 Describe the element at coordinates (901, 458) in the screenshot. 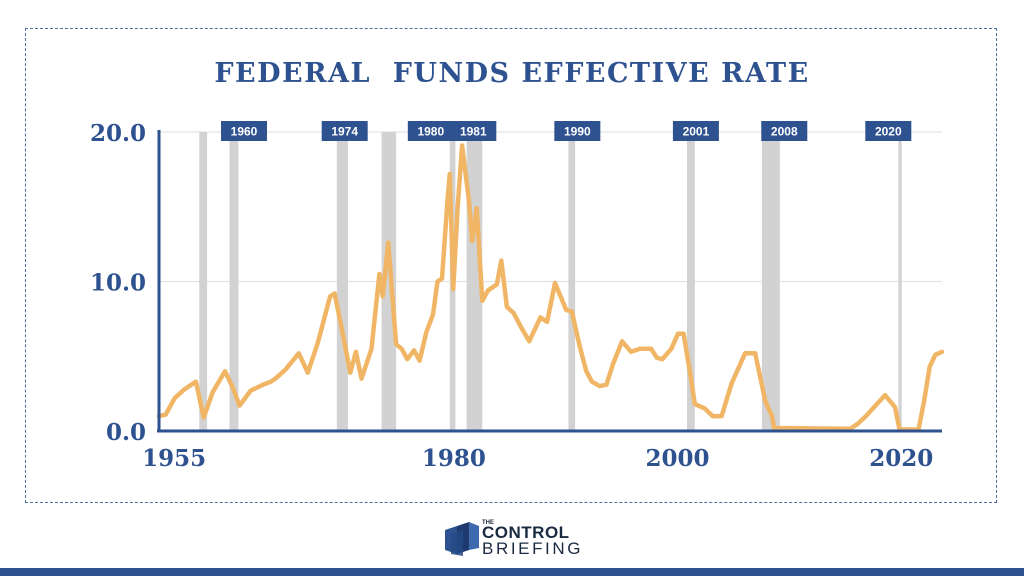

I see `x-tick-label: 2020` at that location.